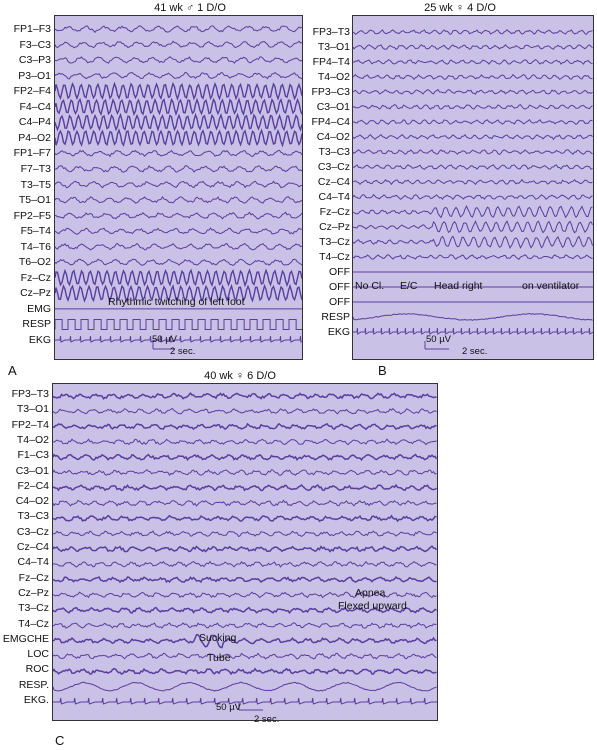  I want to click on channel-label: RESP., so click(33, 684).